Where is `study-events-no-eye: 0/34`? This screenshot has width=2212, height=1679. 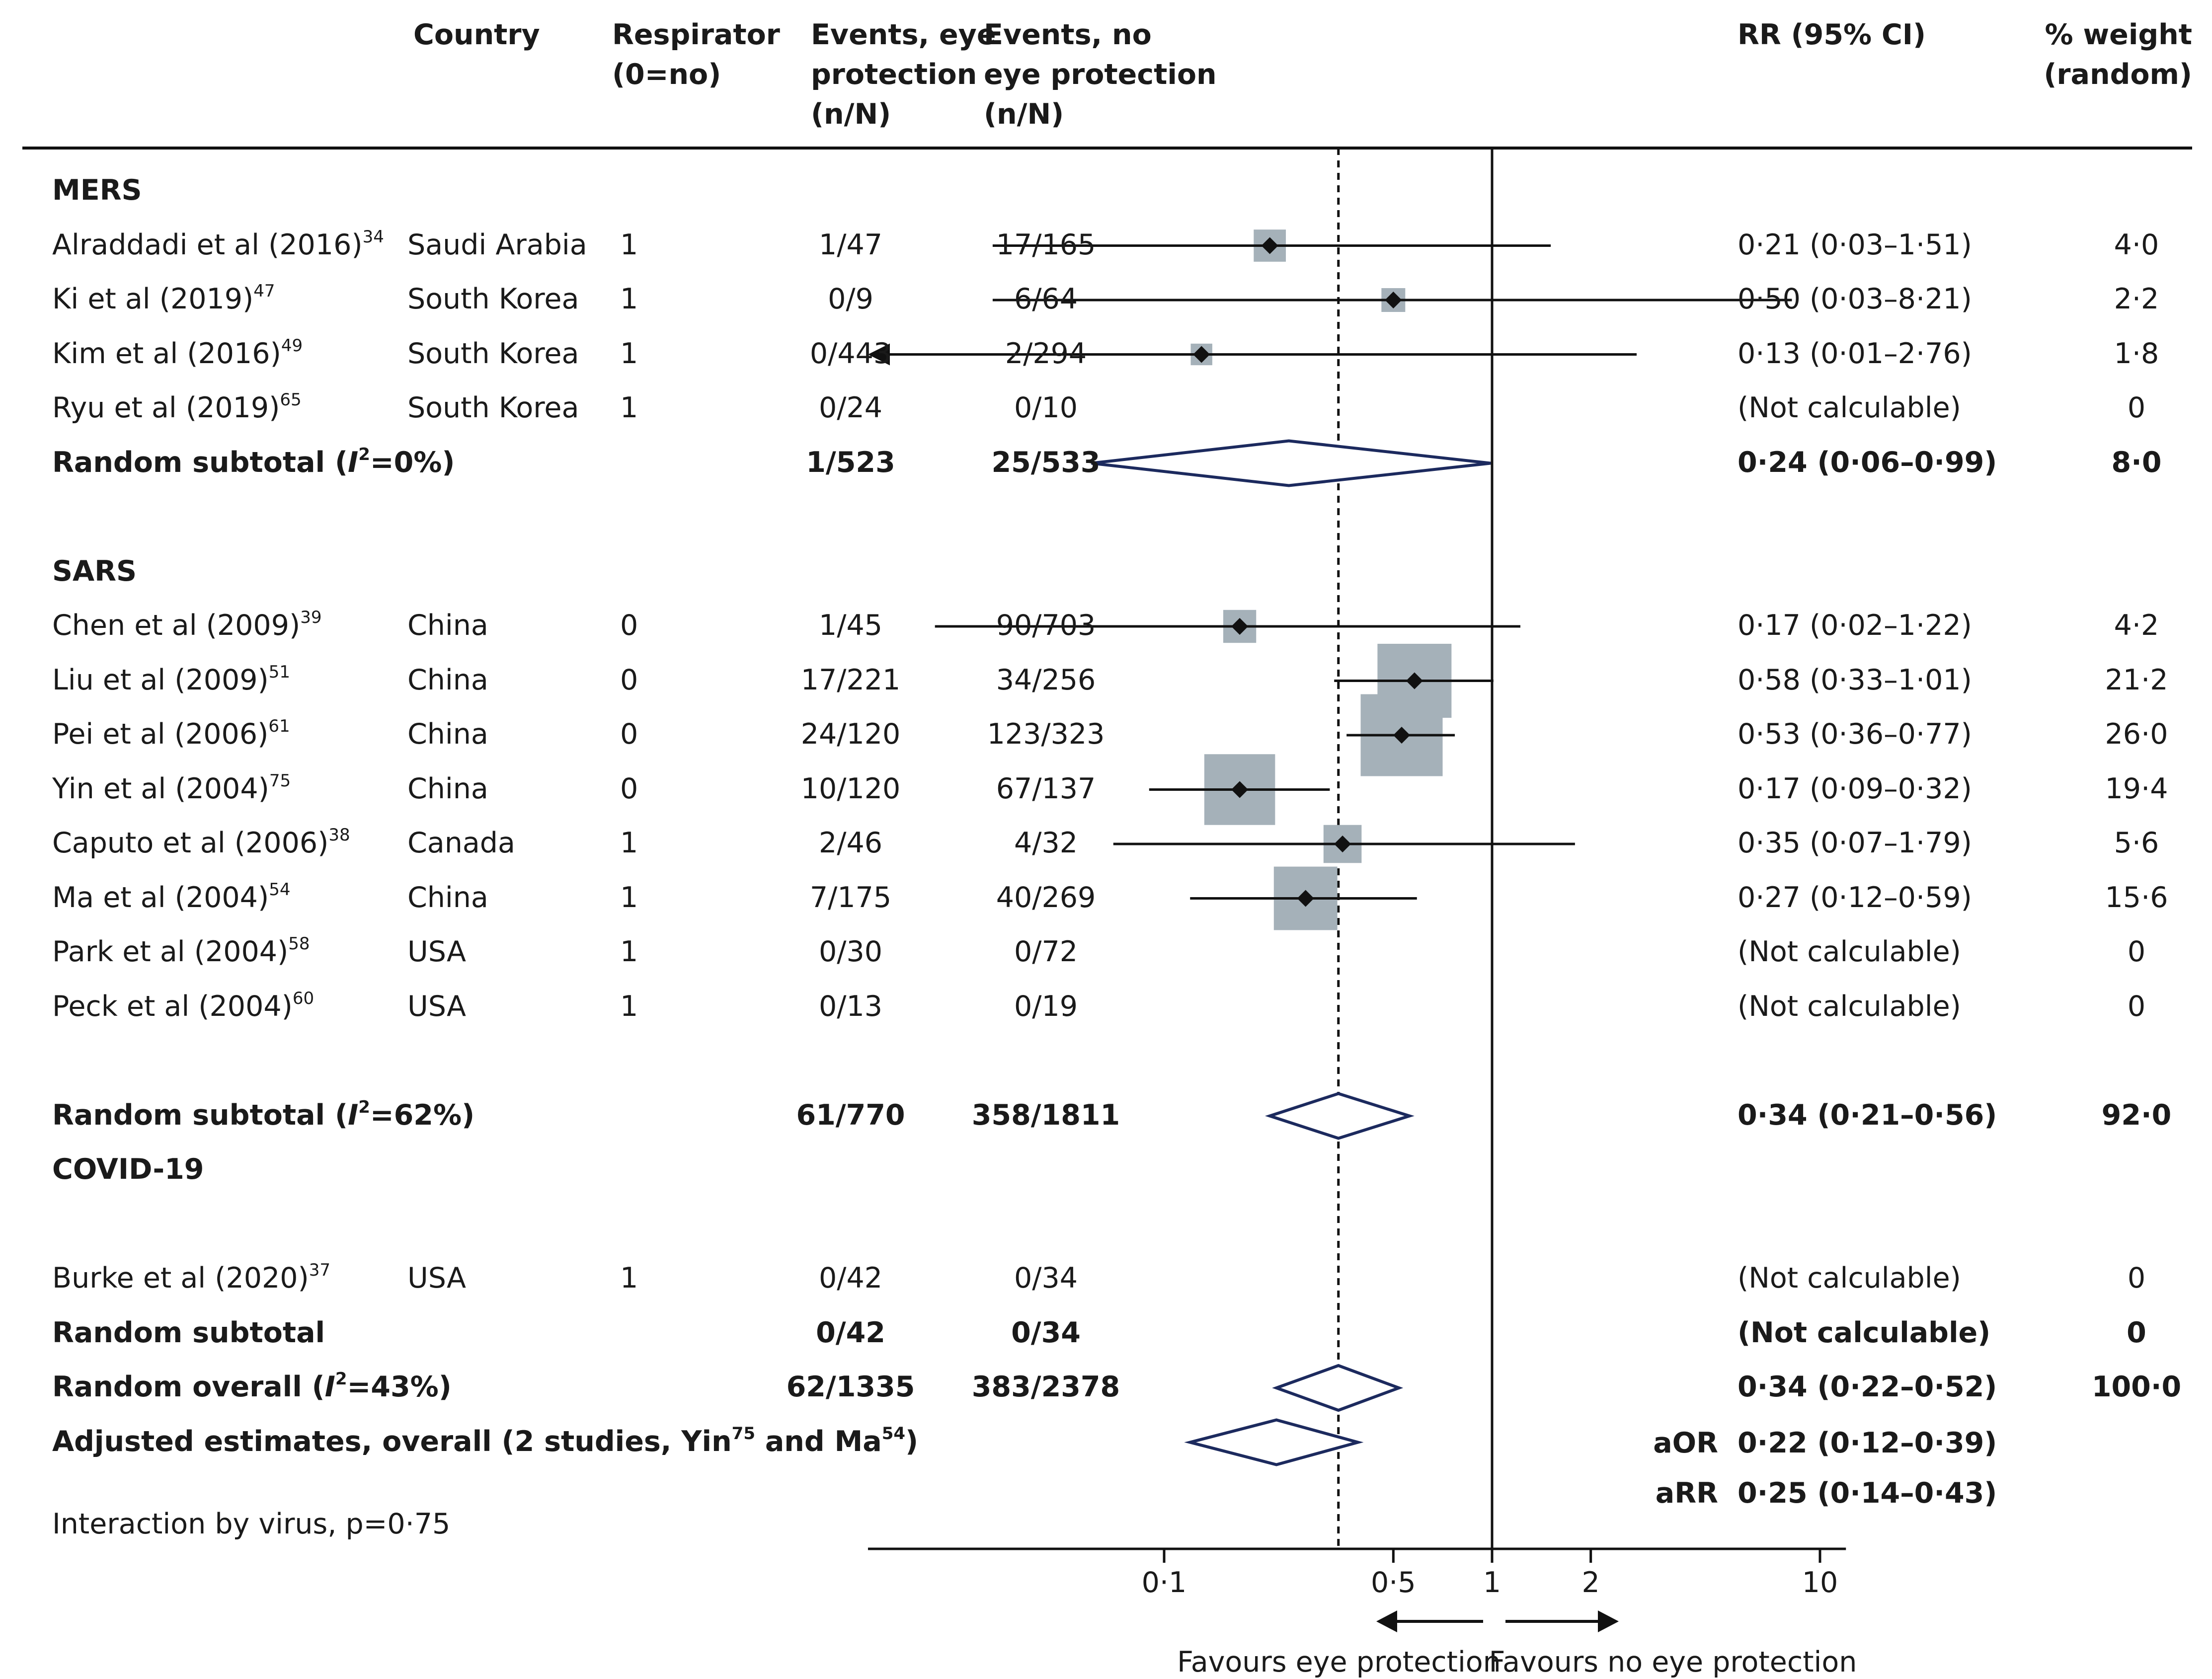
study-events-no-eye: 0/34 is located at coordinates (1046, 1278).